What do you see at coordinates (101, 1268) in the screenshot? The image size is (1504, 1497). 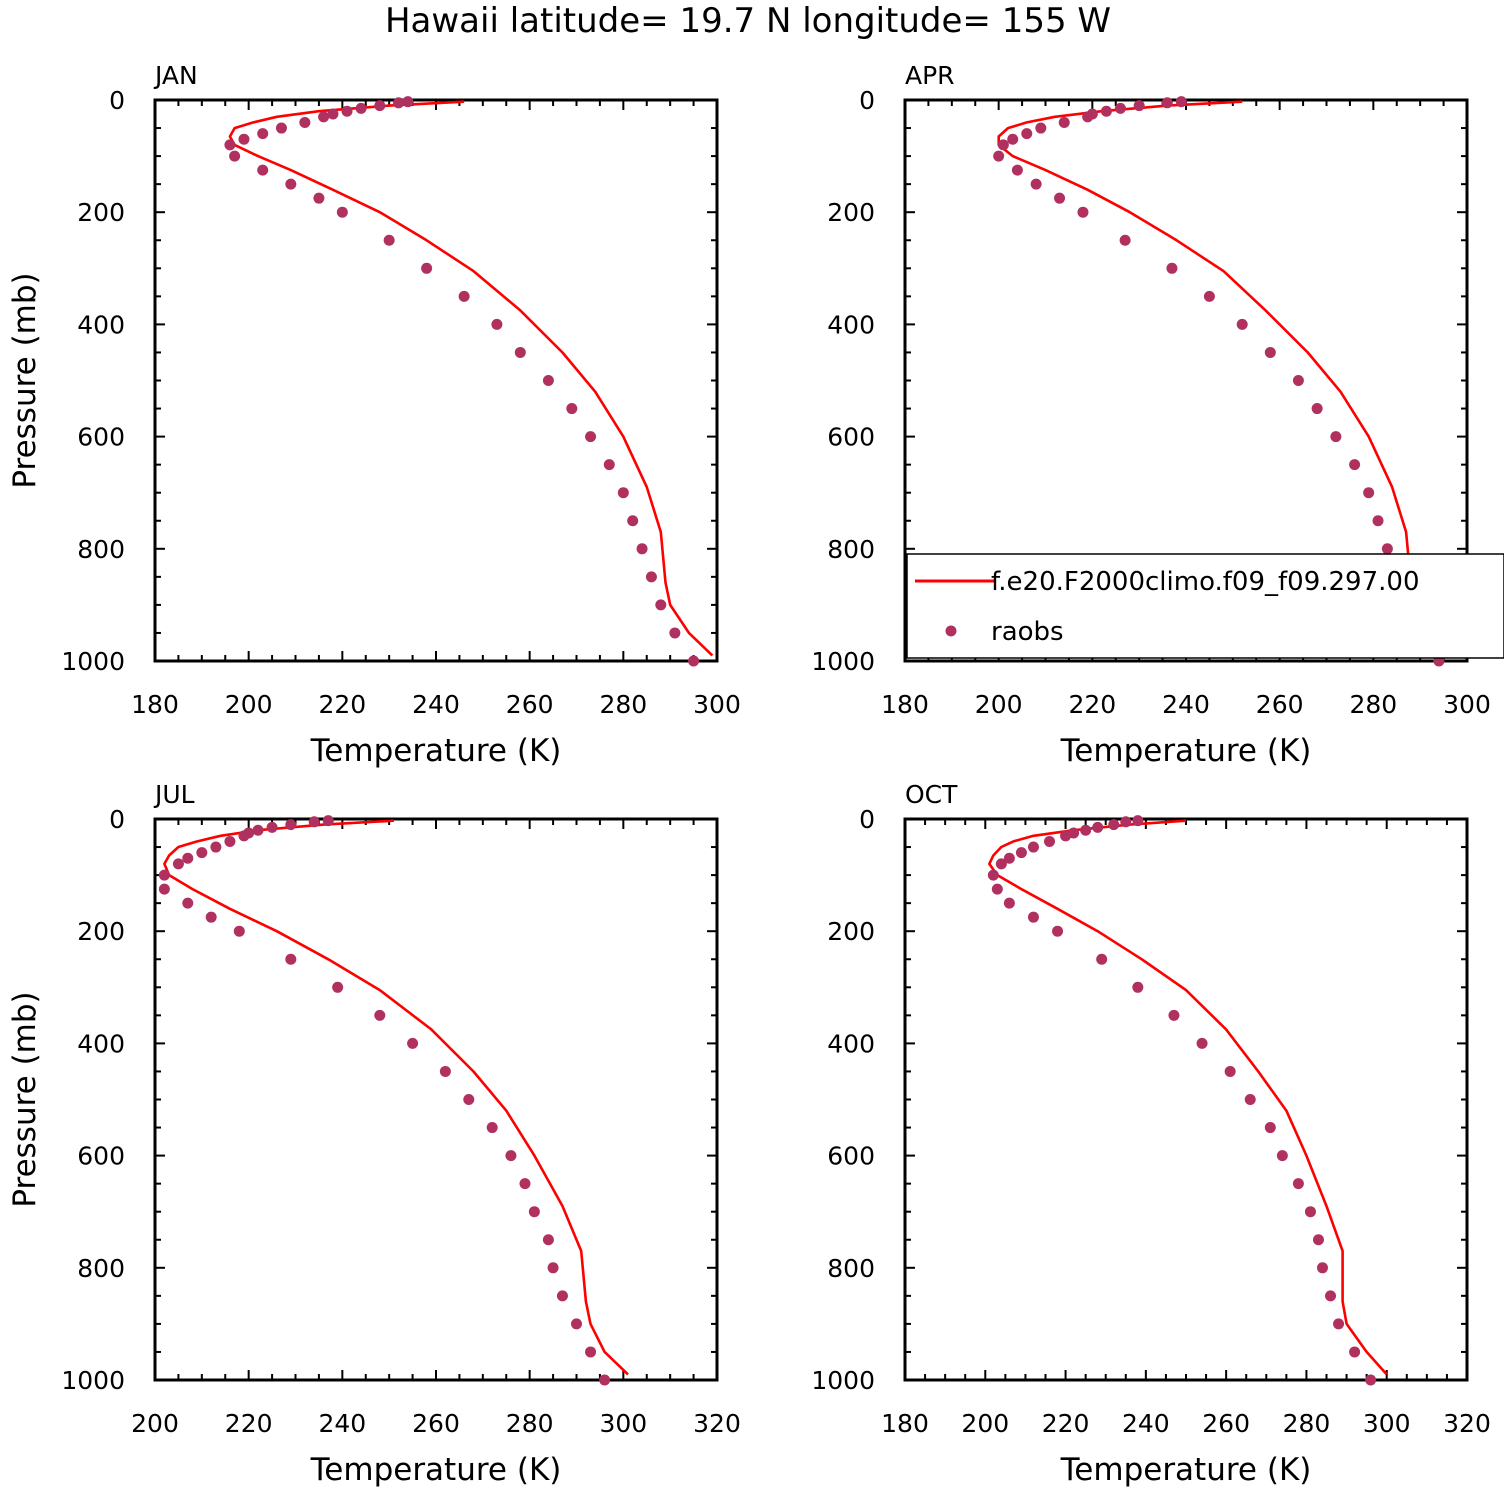 I see `y-tick-label: 800` at bounding box center [101, 1268].